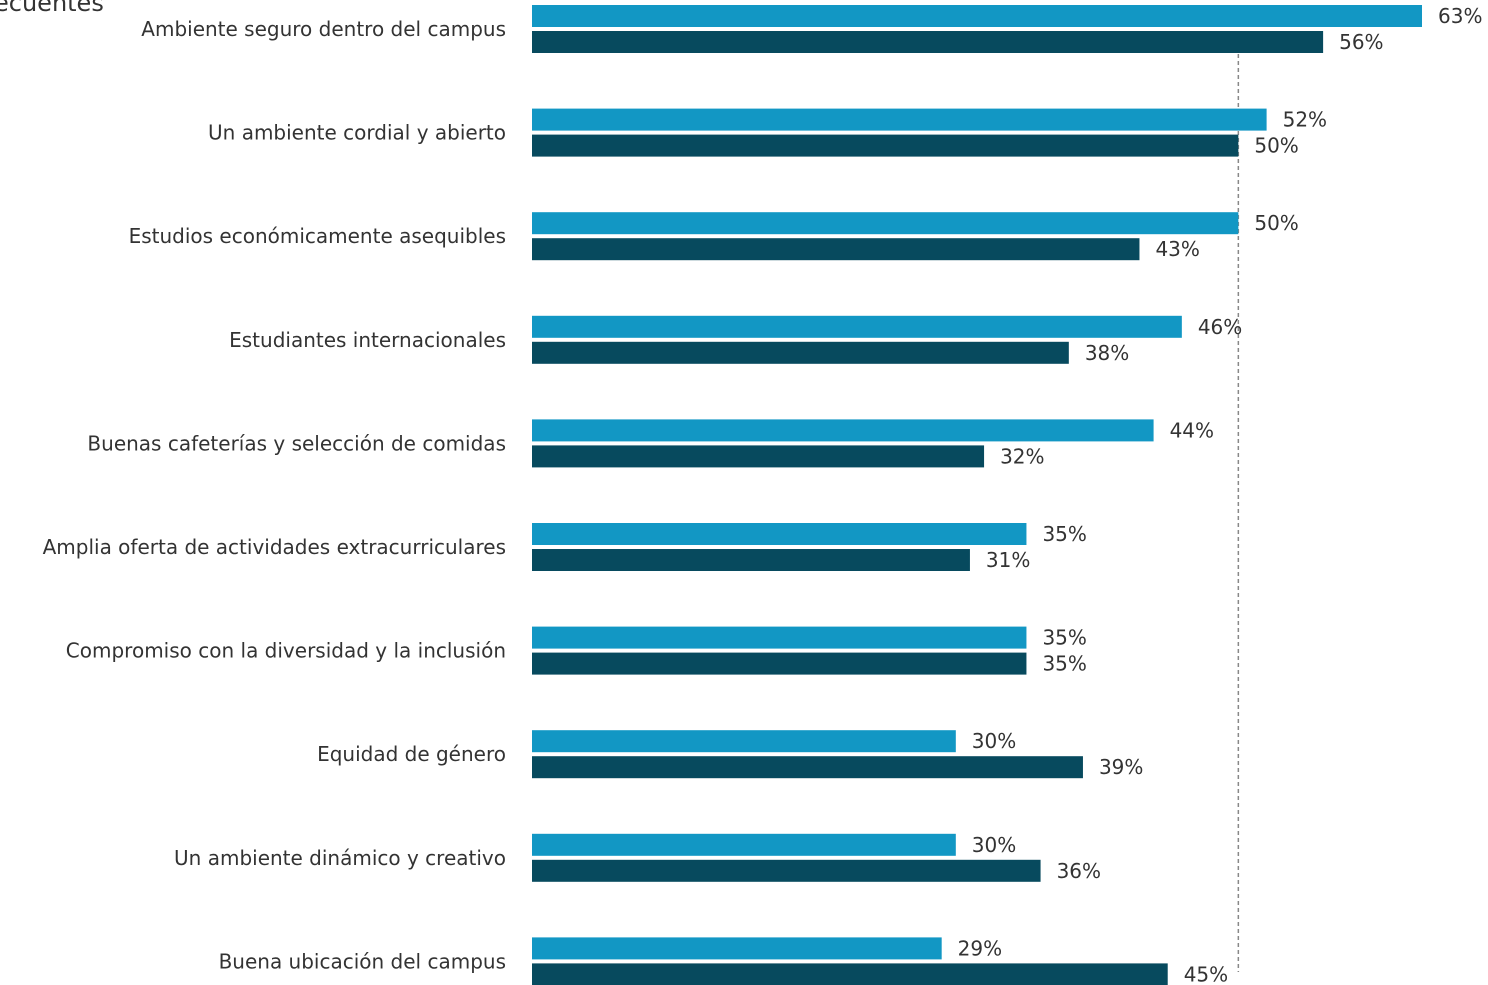 The width and height of the screenshot is (1488, 985). Describe the element at coordinates (1107, 353) in the screenshot. I see `value-label-series2-3: 38%` at that location.